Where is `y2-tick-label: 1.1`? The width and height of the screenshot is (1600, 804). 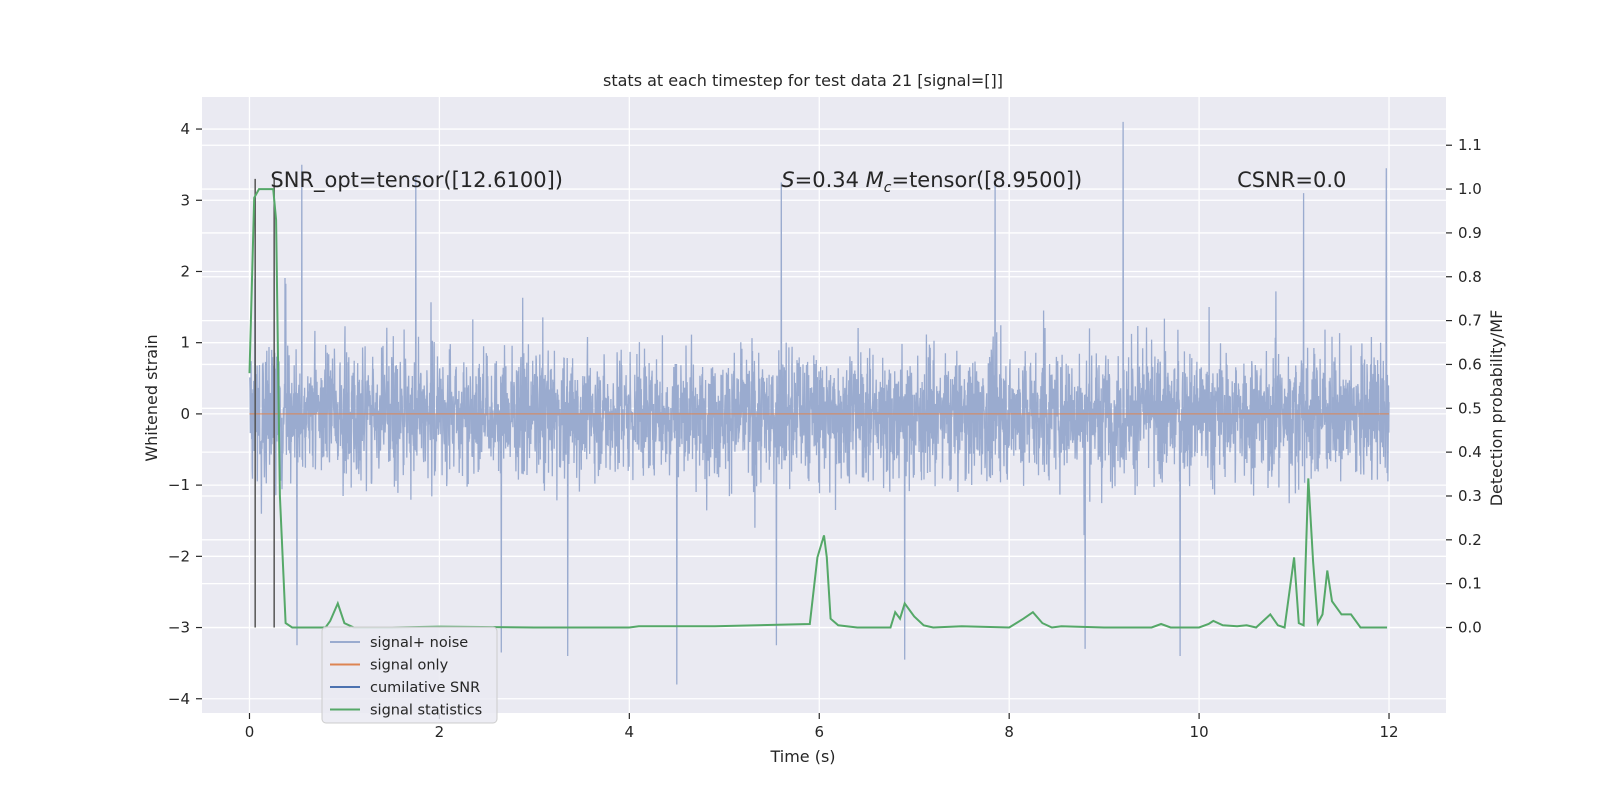
y2-tick-label: 1.1 is located at coordinates (1470, 145).